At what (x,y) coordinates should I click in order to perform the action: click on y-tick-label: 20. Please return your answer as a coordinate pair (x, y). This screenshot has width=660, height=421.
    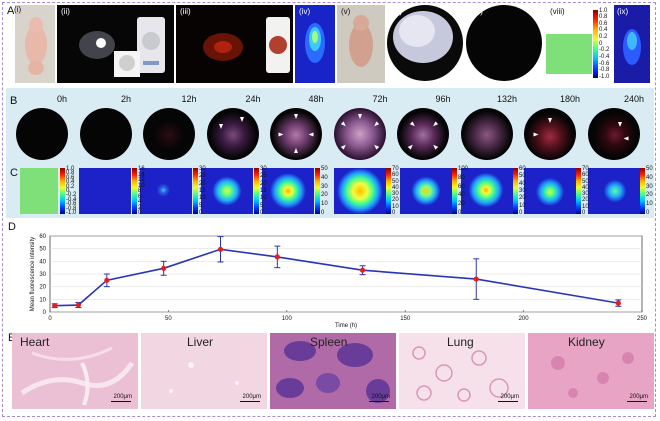
    Looking at the image, I should click on (42, 288).